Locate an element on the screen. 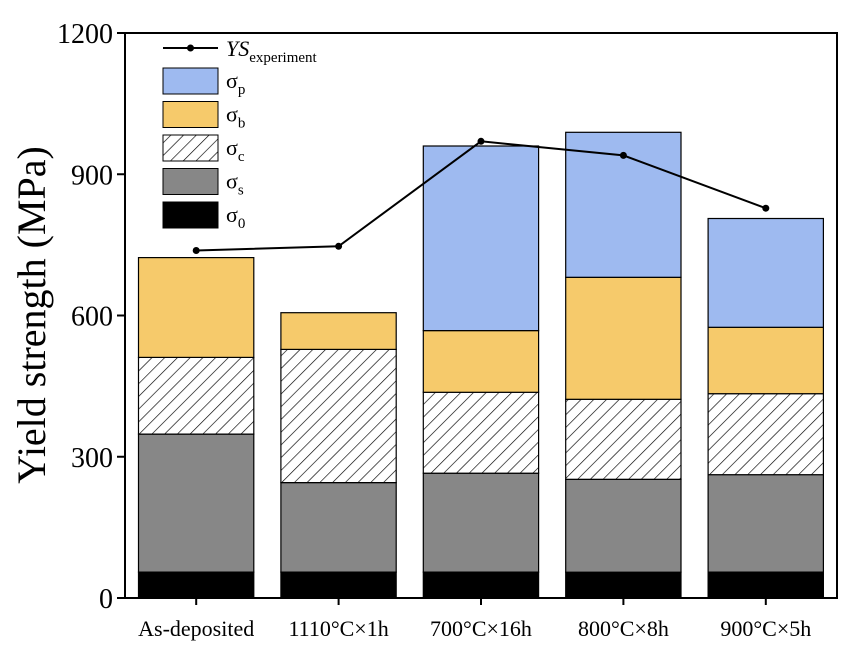 This screenshot has width=865, height=662. legend-swatch-p is located at coordinates (190, 81).